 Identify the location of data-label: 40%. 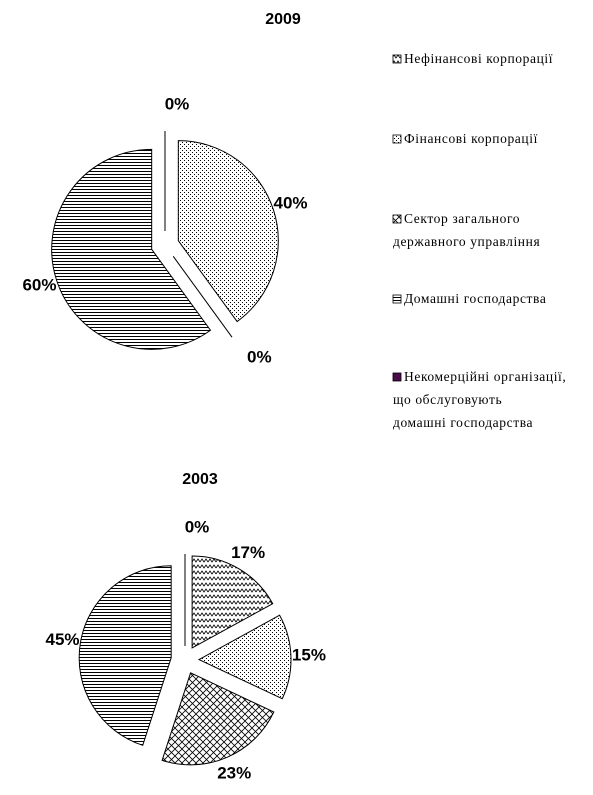
(291, 203).